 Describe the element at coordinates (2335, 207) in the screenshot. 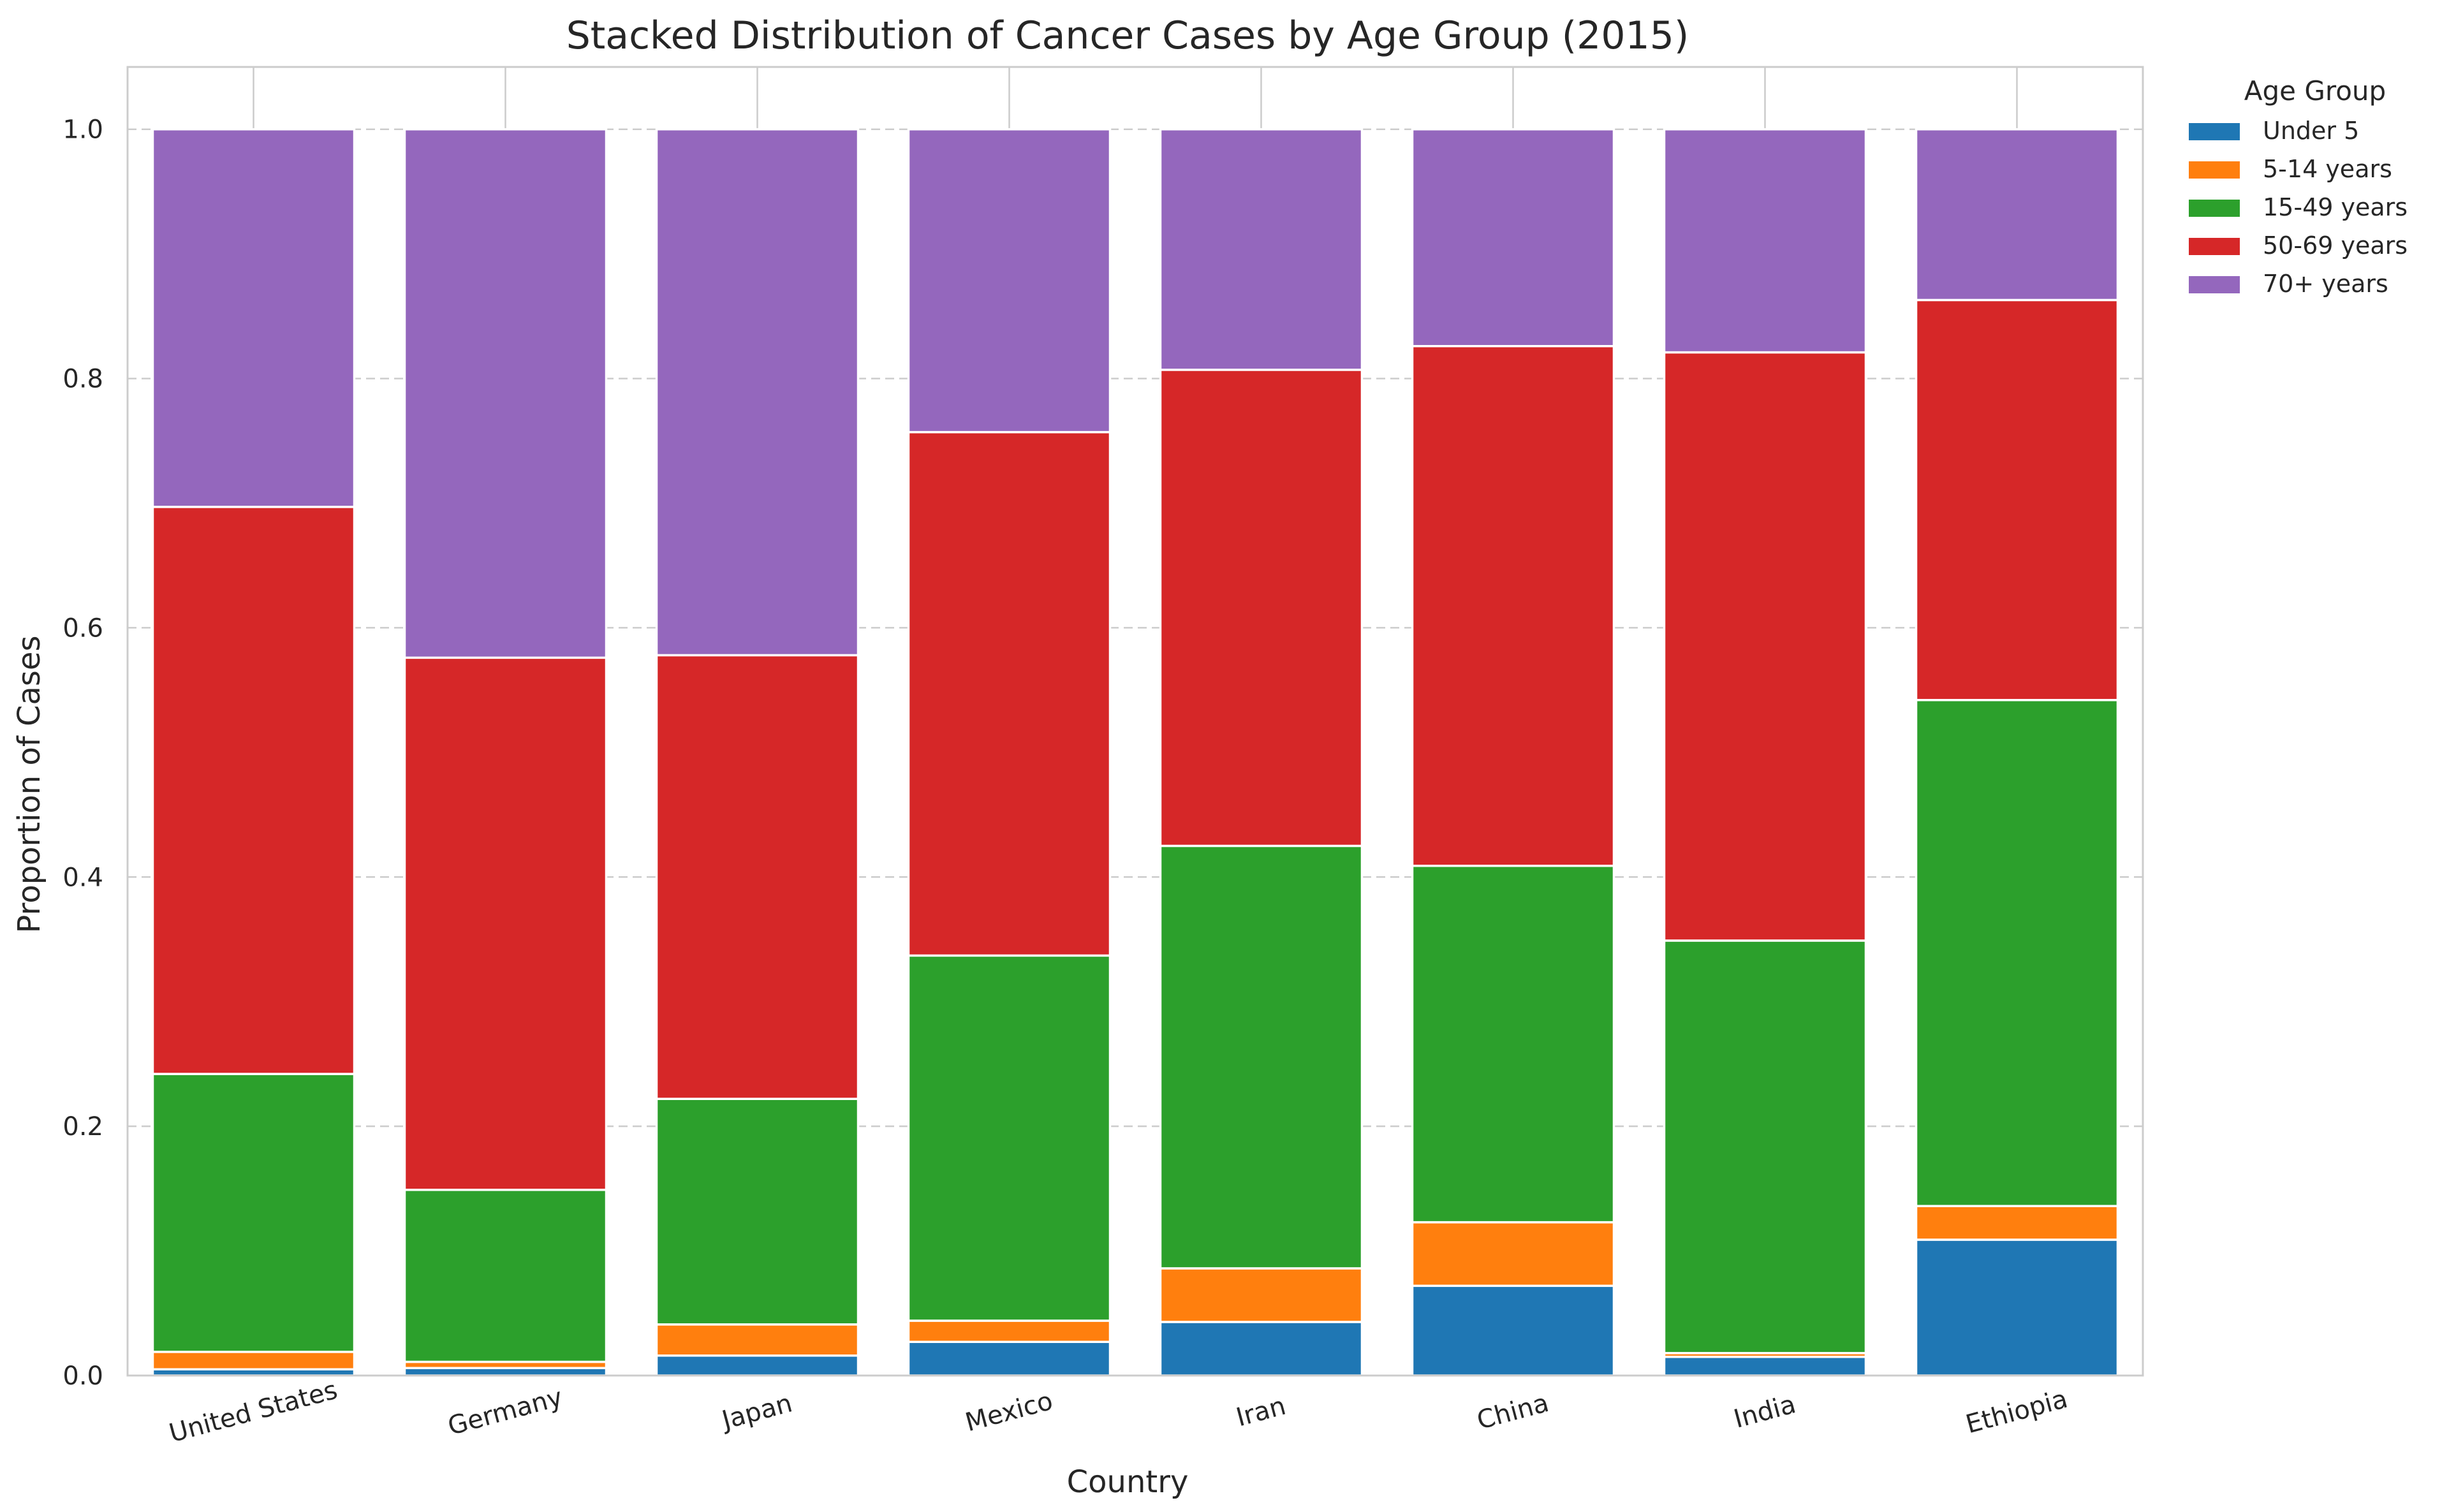

I see `legend-label: 15-49 years` at that location.